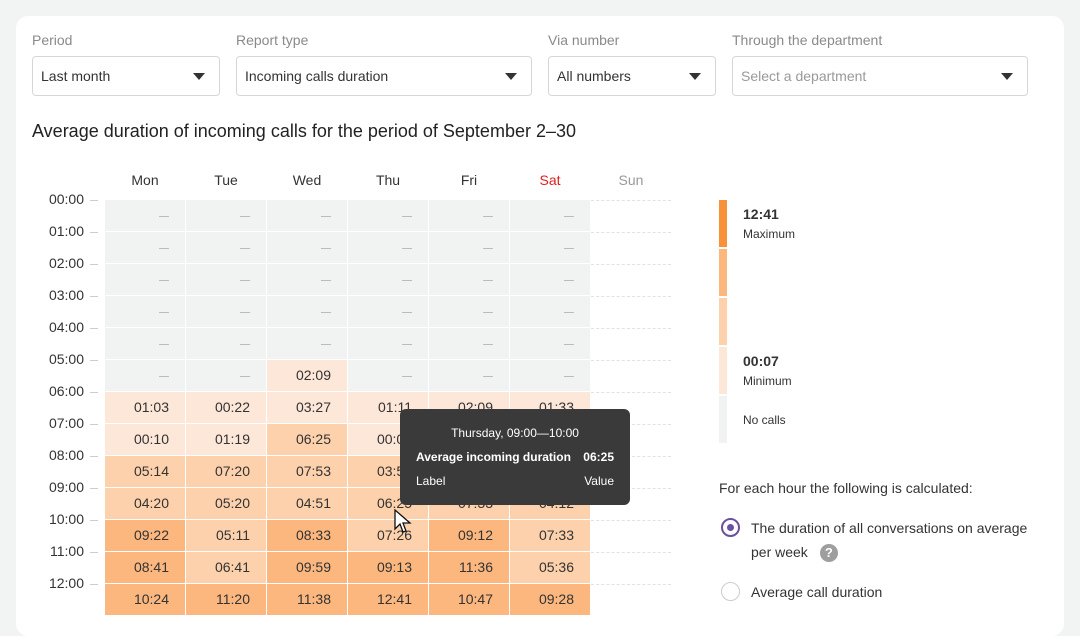  What do you see at coordinates (145, 439) in the screenshot?
I see `heatmap-cell: 00:10` at bounding box center [145, 439].